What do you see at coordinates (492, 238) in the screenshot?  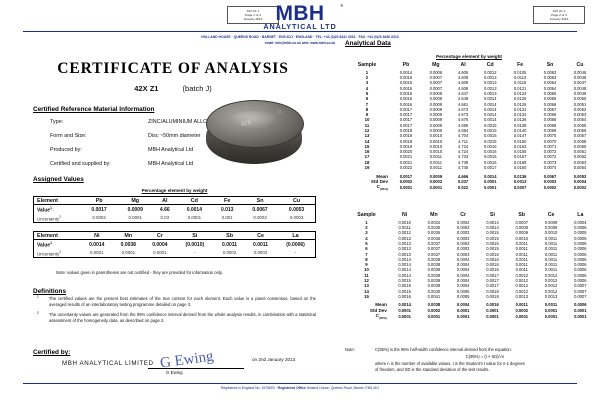 I see `cell: 0.0015` at bounding box center [492, 238].